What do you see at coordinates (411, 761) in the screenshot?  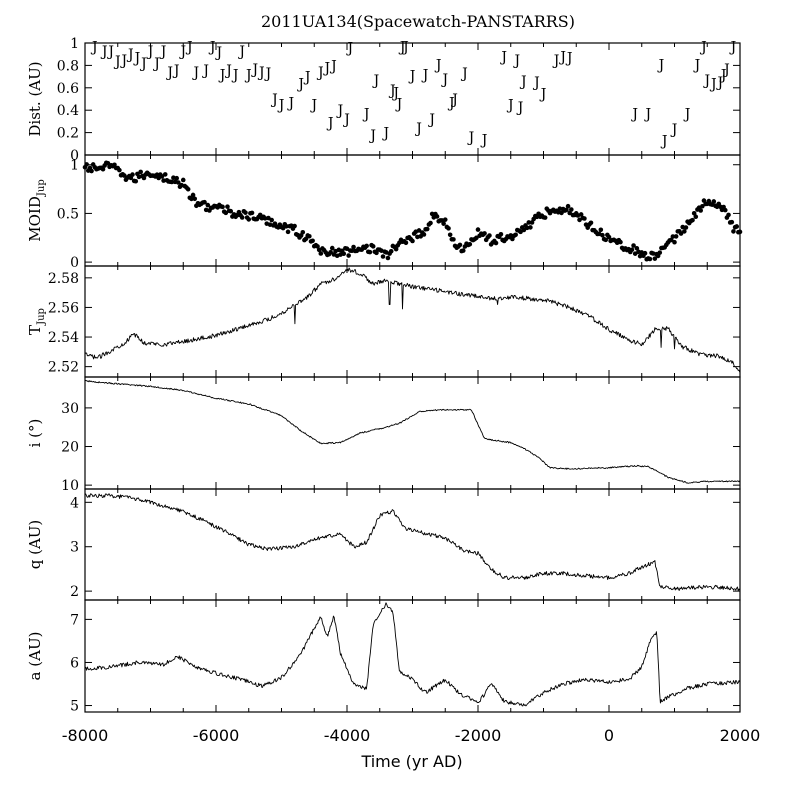 I see `x-axis-label: Time (yr AD)` at bounding box center [411, 761].